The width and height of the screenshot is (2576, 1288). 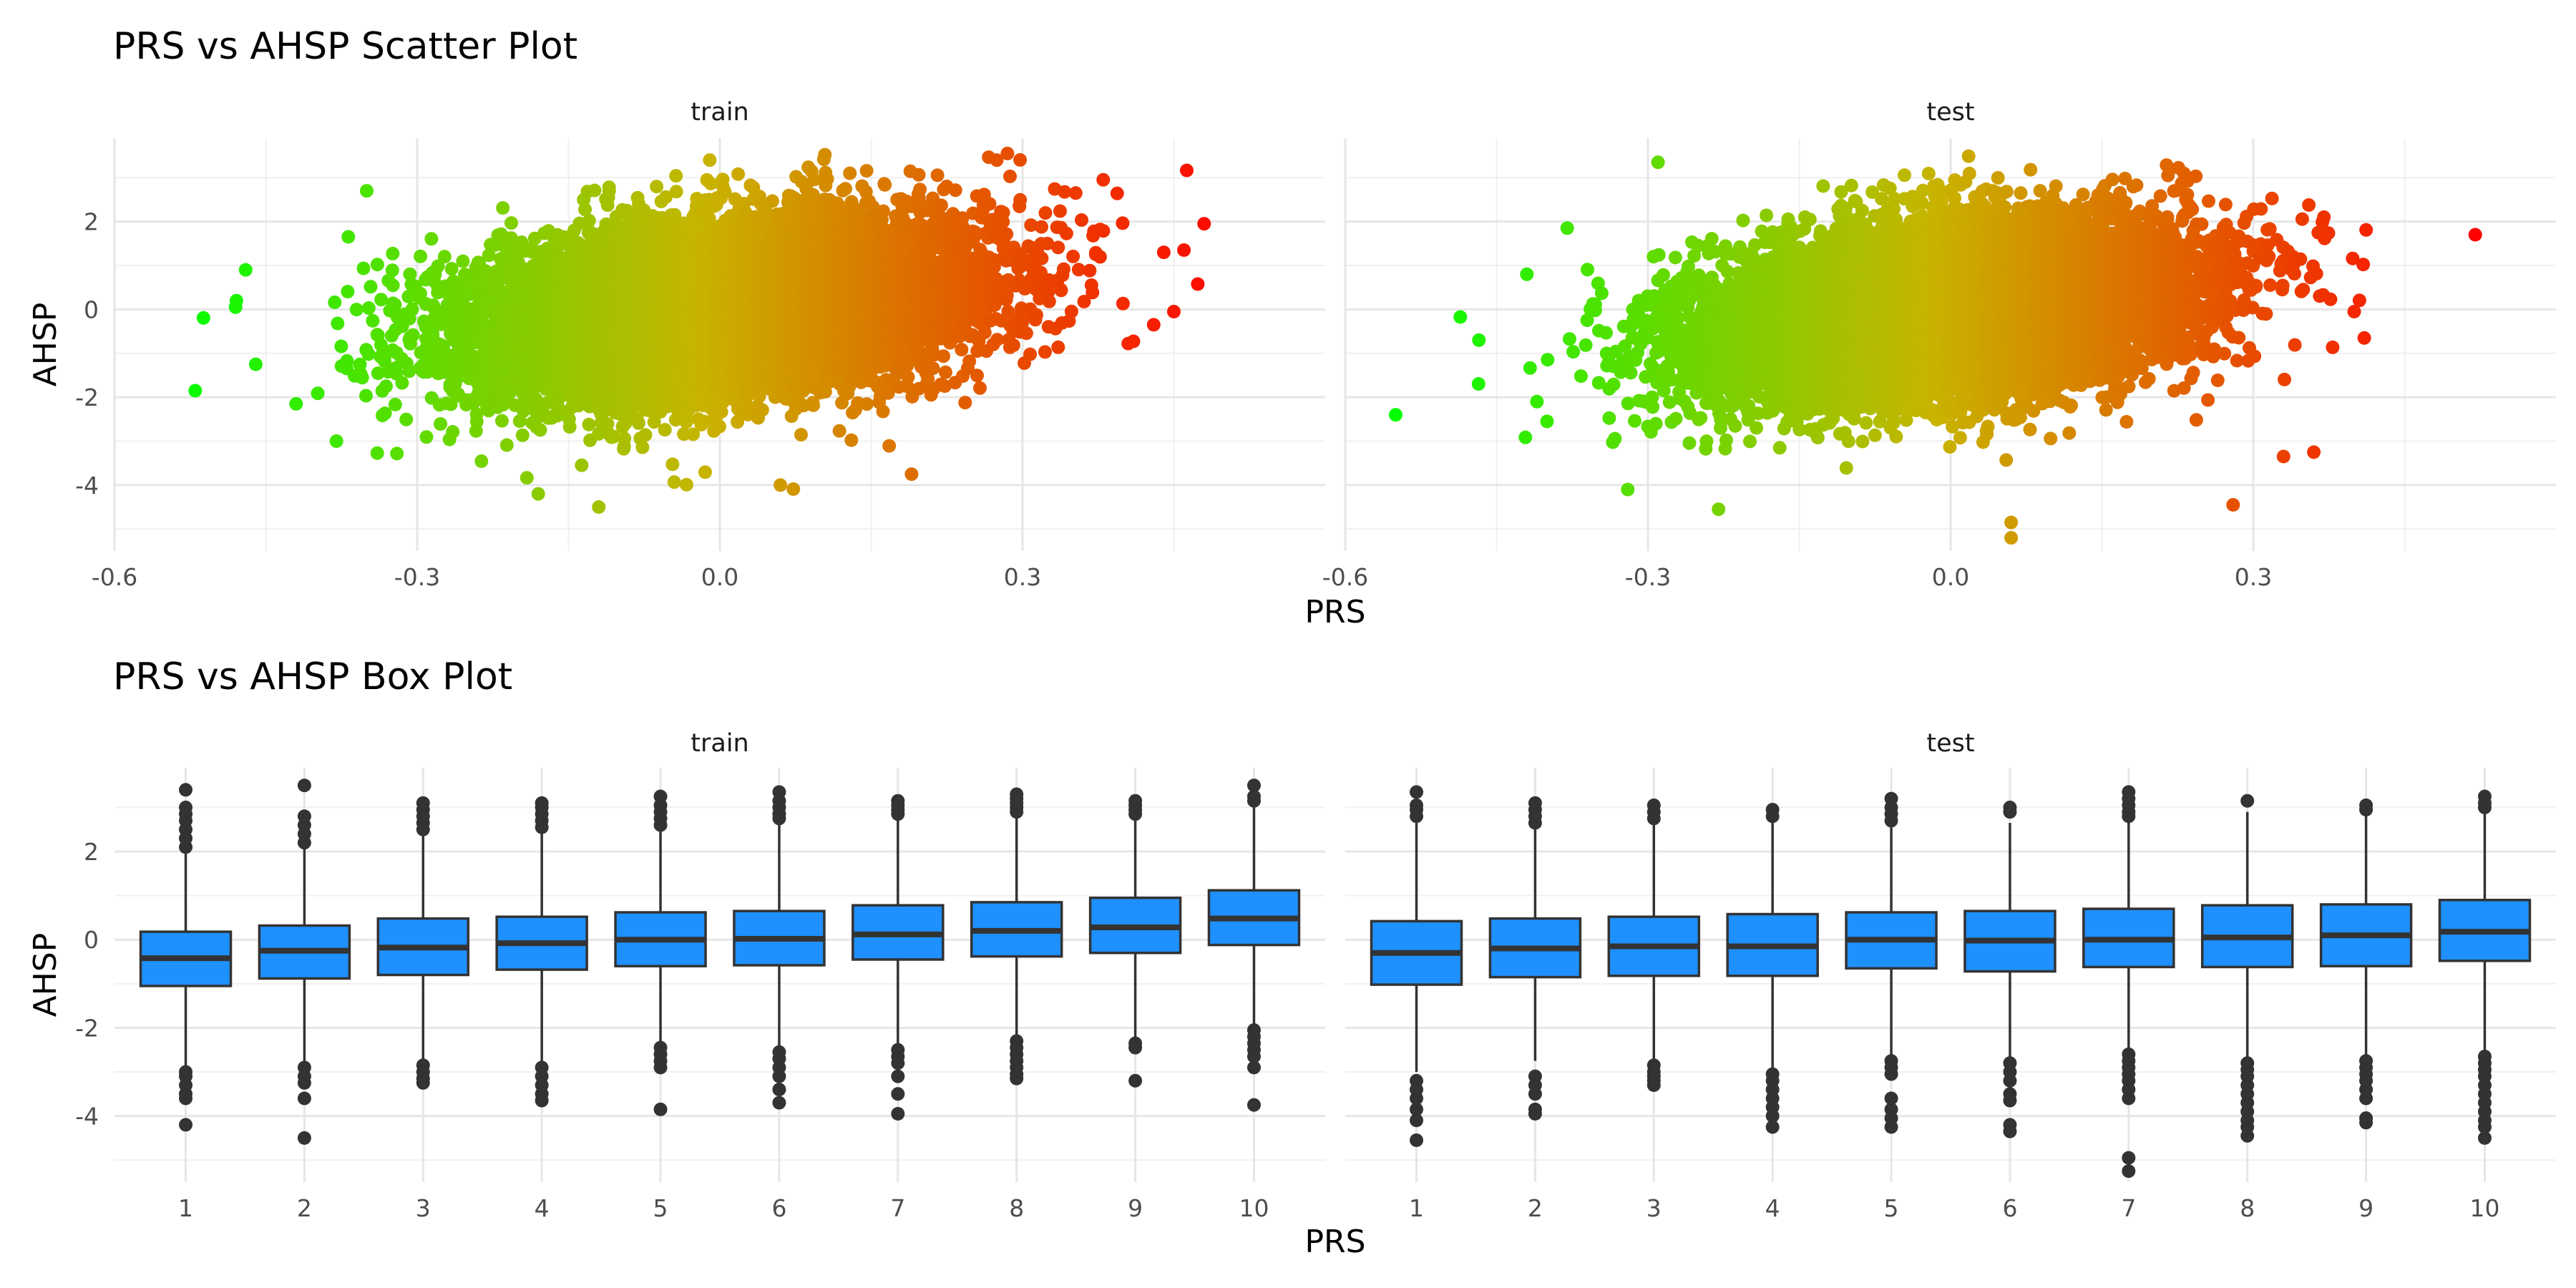 What do you see at coordinates (1022, 577) in the screenshot?
I see `x-tick-label: 0.3` at bounding box center [1022, 577].